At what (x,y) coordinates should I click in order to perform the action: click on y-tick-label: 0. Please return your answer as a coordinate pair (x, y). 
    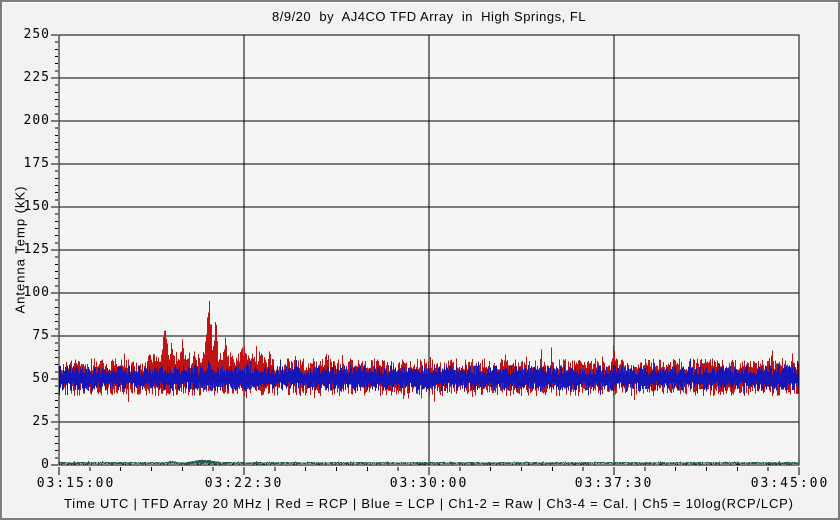
    Looking at the image, I should click on (45, 464).